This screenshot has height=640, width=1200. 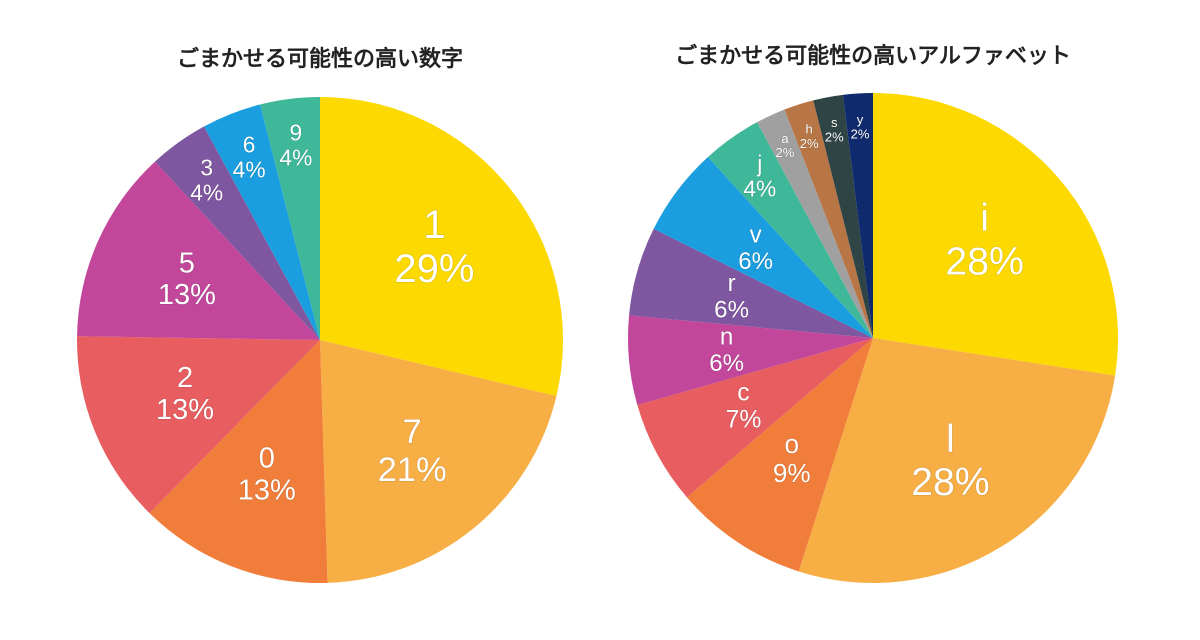 I want to click on slice-category: h, so click(x=809, y=129).